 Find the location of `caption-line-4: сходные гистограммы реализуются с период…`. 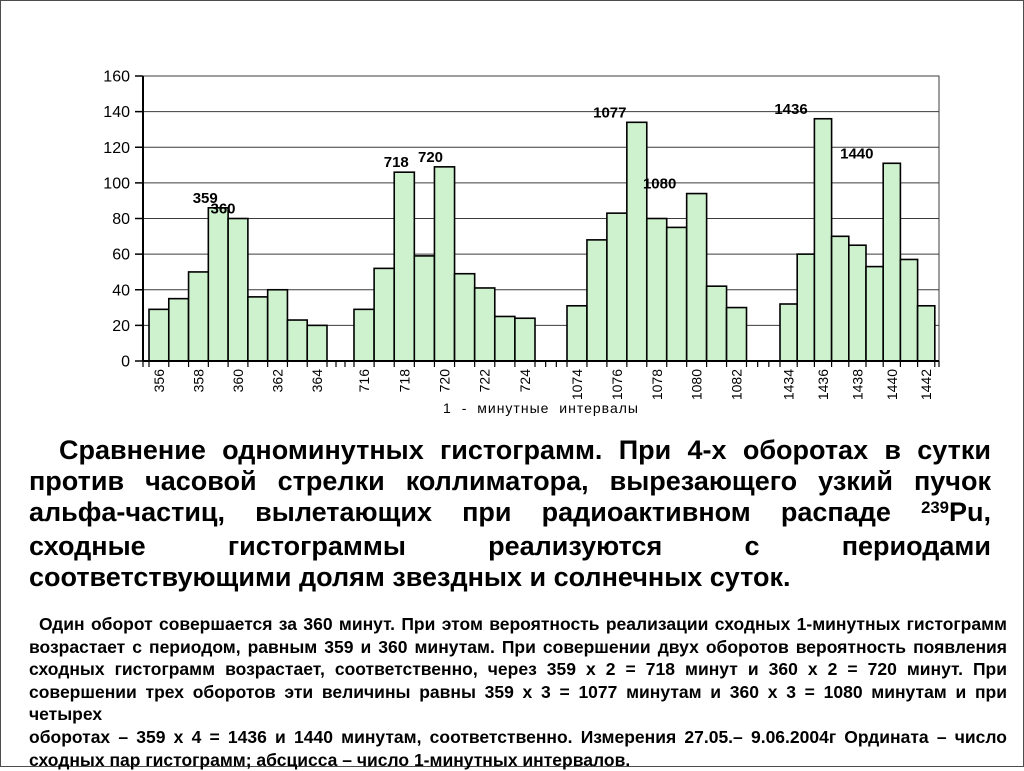

caption-line-4: сходные гистограммы реализуются с период… is located at coordinates (510, 546).